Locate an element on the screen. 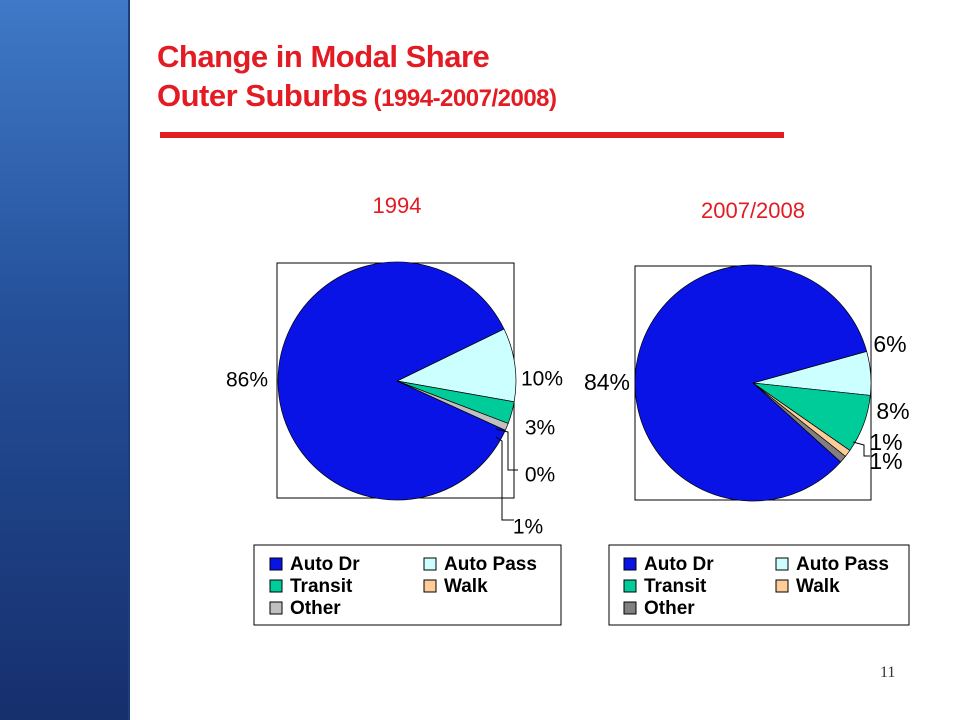 Image resolution: width=960 pixels, height=720 pixels. pie-2-label-transit: 8% is located at coordinates (892, 411).